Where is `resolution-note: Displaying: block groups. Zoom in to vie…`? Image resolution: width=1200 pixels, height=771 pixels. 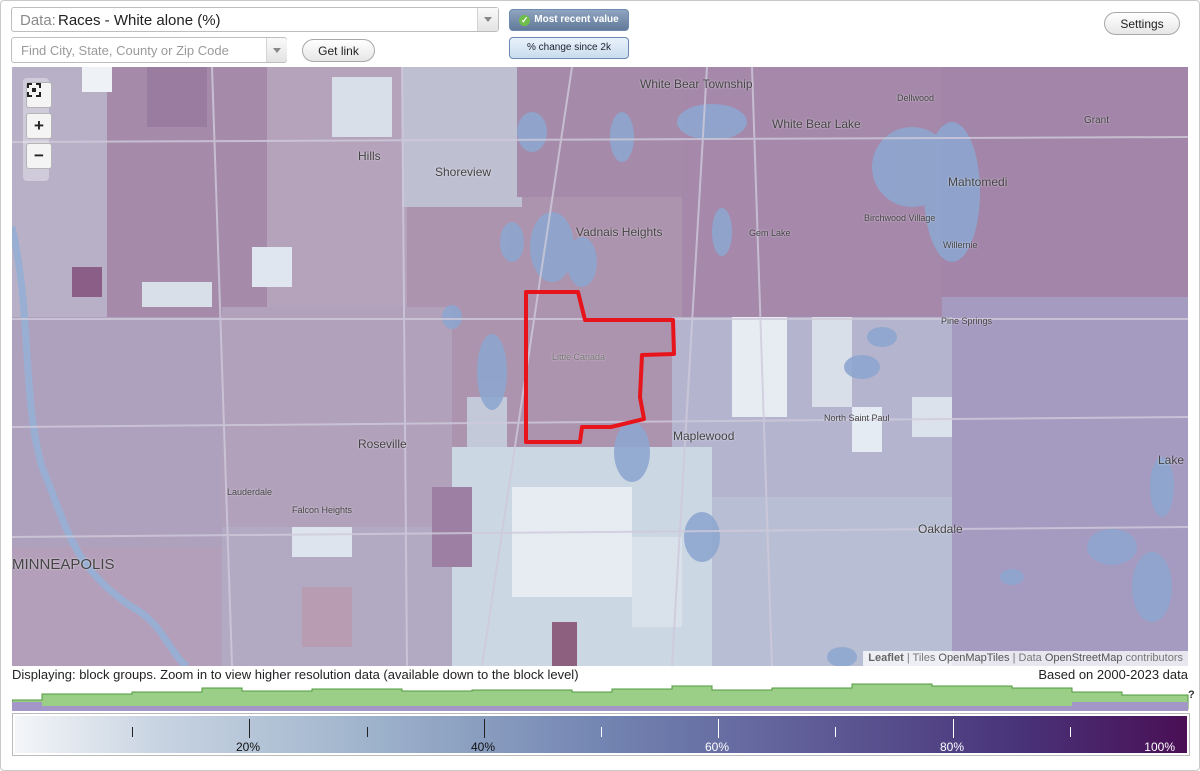 resolution-note: Displaying: block groups. Zoom in to vie… is located at coordinates (295, 674).